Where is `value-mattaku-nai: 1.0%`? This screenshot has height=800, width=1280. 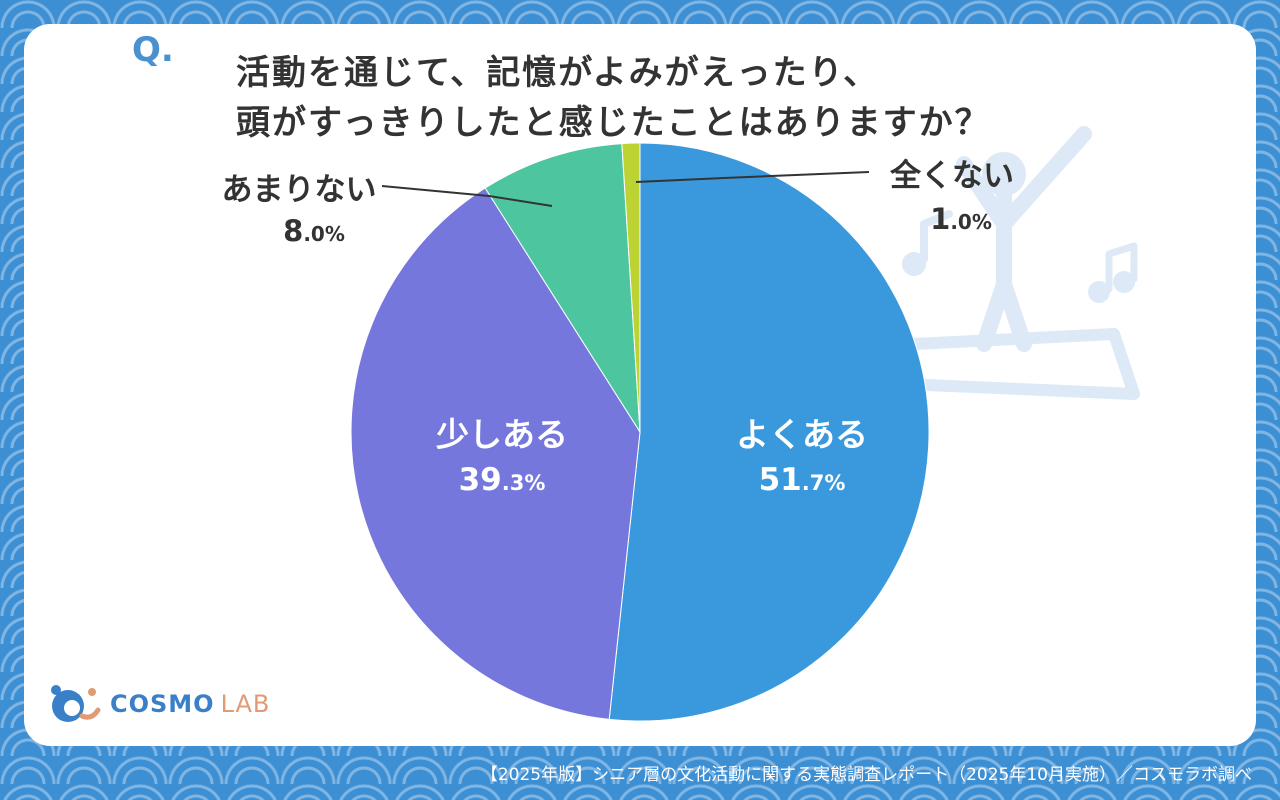 value-mattaku-nai: 1.0% is located at coordinates (961, 219).